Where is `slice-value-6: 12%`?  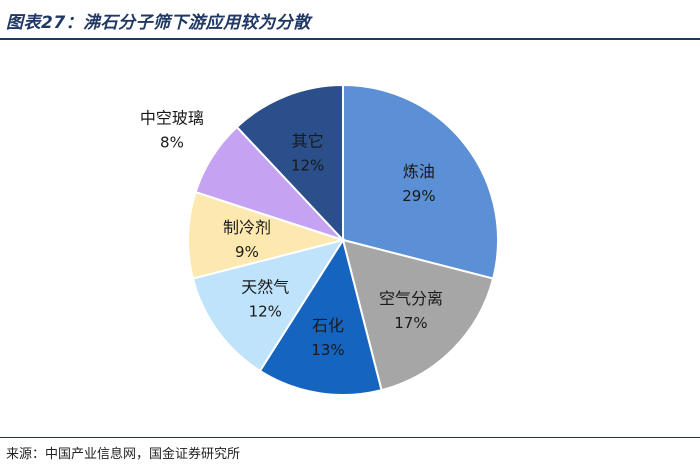 slice-value-6: 12% is located at coordinates (307, 166).